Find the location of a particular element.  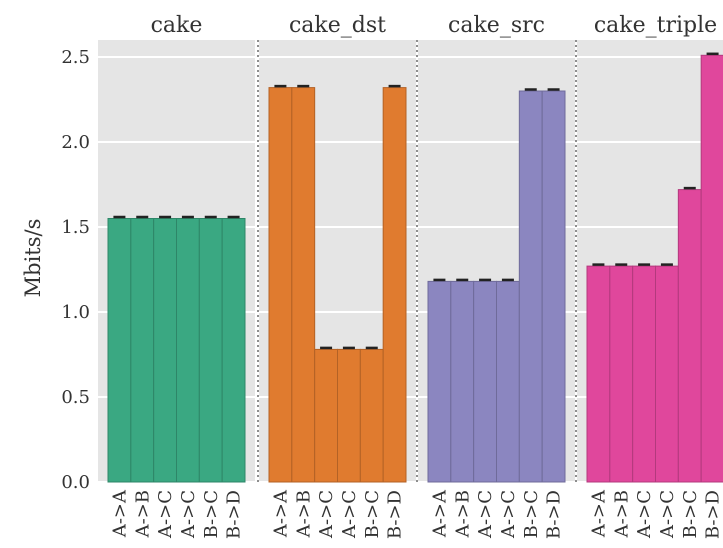

panel-title: cake_triple is located at coordinates (655, 25).